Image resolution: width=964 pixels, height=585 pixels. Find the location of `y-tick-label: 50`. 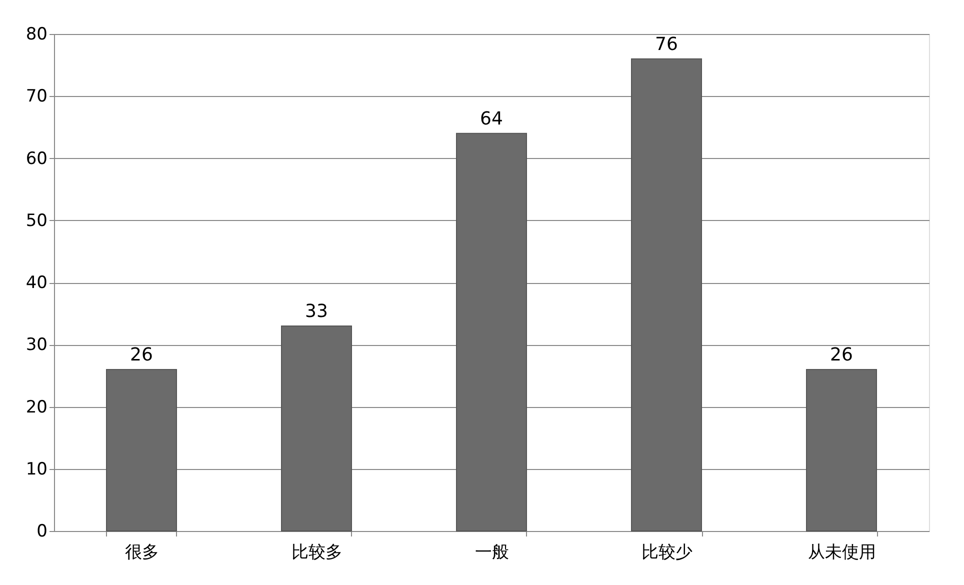

y-tick-label: 50 is located at coordinates (37, 220).